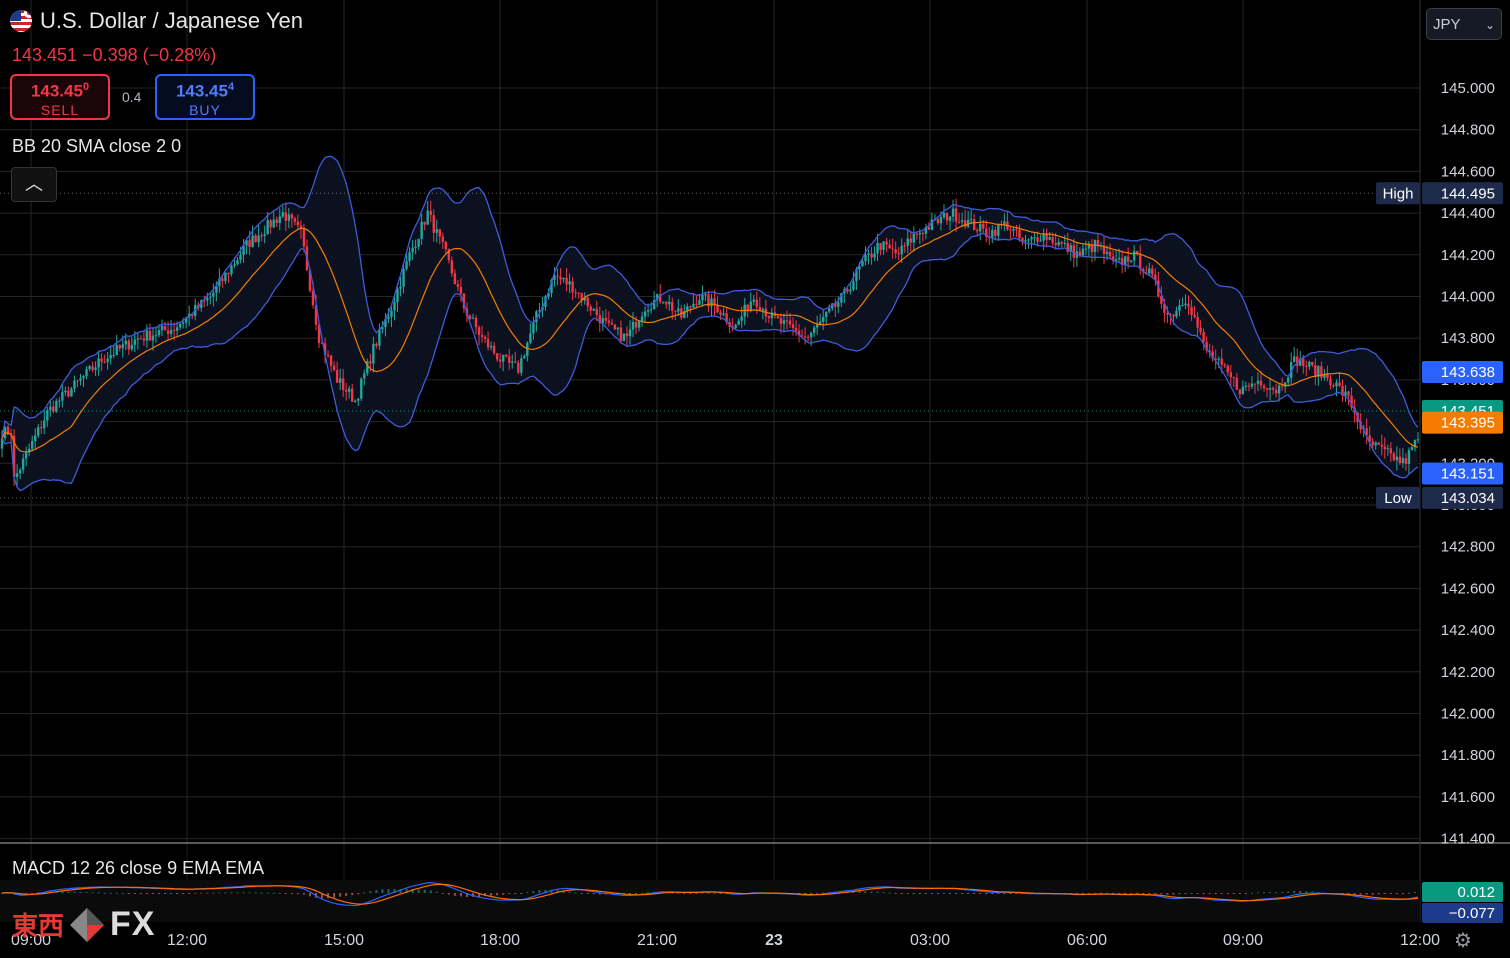 This screenshot has height=958, width=1510. What do you see at coordinates (34, 184) in the screenshot?
I see `collapse-chevron-up-icon: ︿` at bounding box center [34, 184].